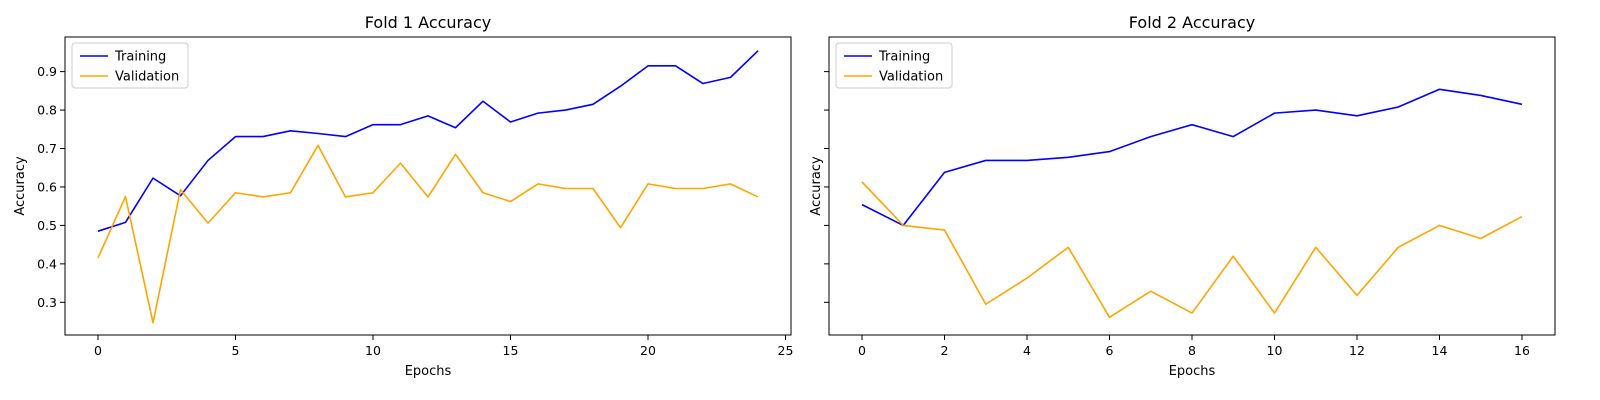  Describe the element at coordinates (428, 22) in the screenshot. I see `chart-title: Fold 1 Accuracy` at that location.